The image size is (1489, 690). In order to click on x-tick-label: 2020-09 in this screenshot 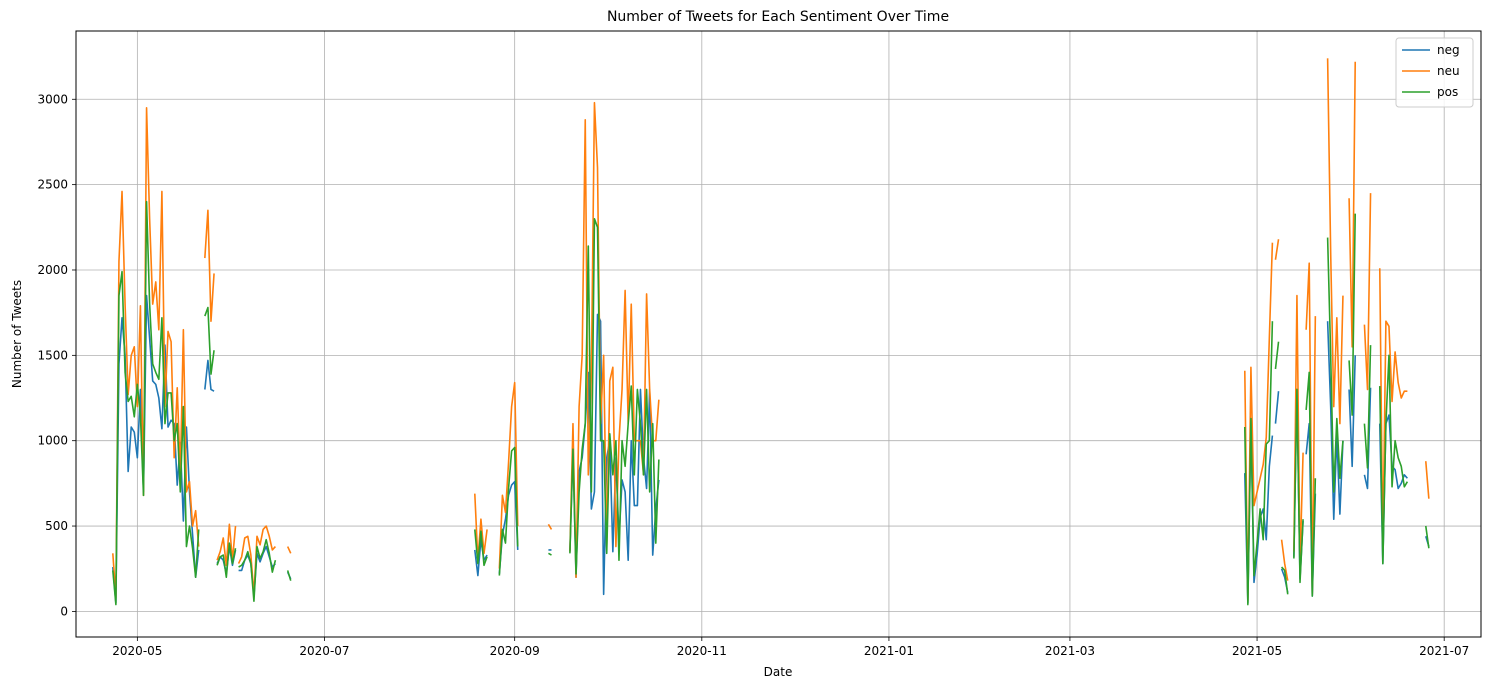, I will do `click(515, 651)`.